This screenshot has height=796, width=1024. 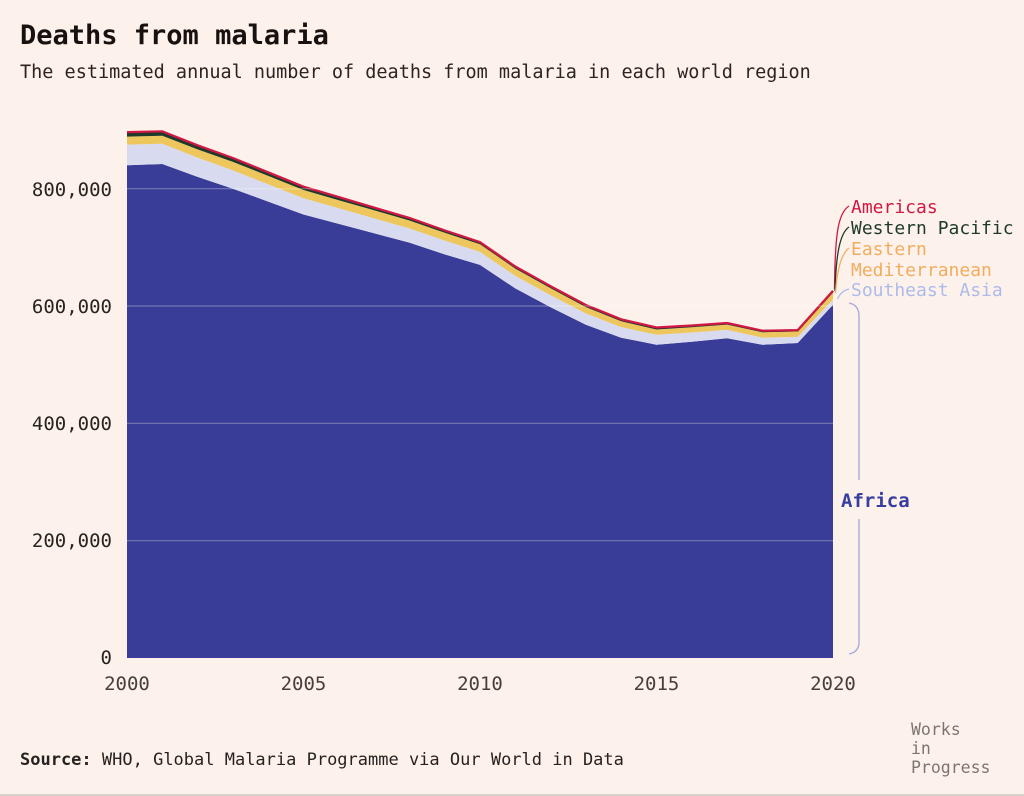 I want to click on source-label: Source:, so click(x=56, y=760).